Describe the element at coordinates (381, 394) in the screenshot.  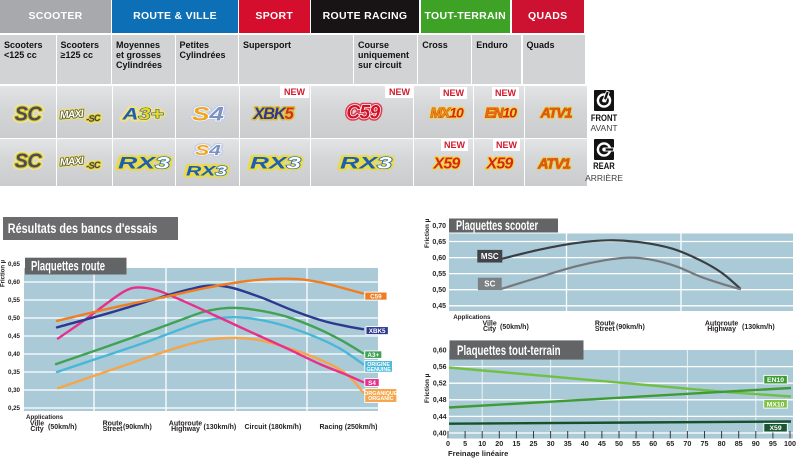
I see `svg-text: ORGANIQUE` at that location.